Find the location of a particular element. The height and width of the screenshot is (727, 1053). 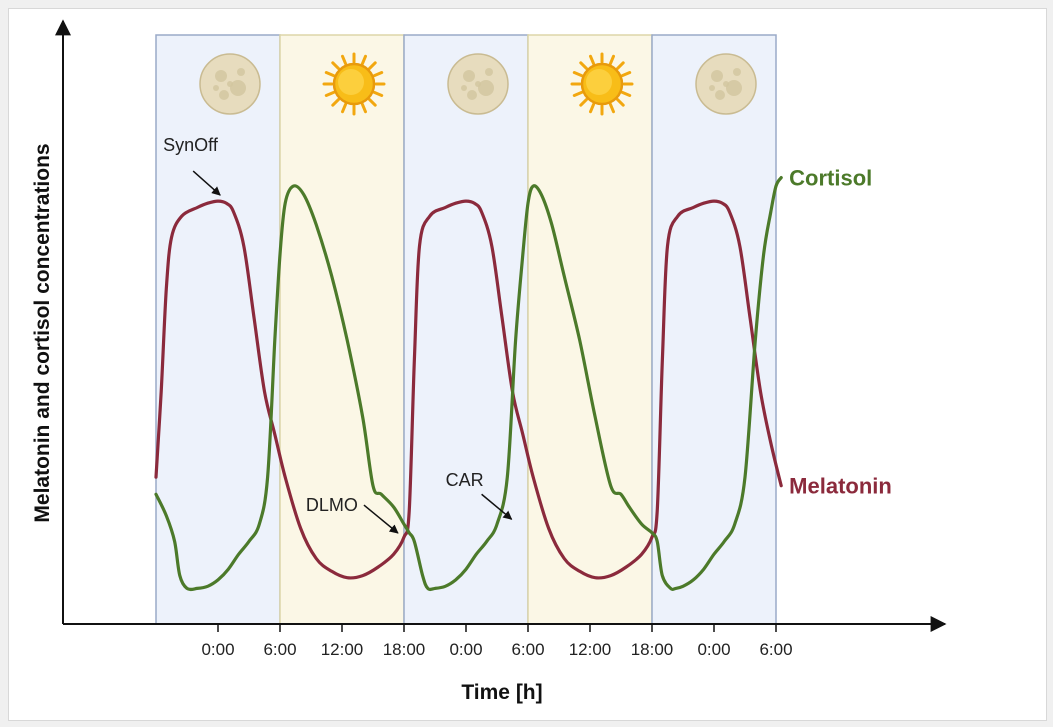

series-label-cortisol: Cortisol is located at coordinates (830, 178).